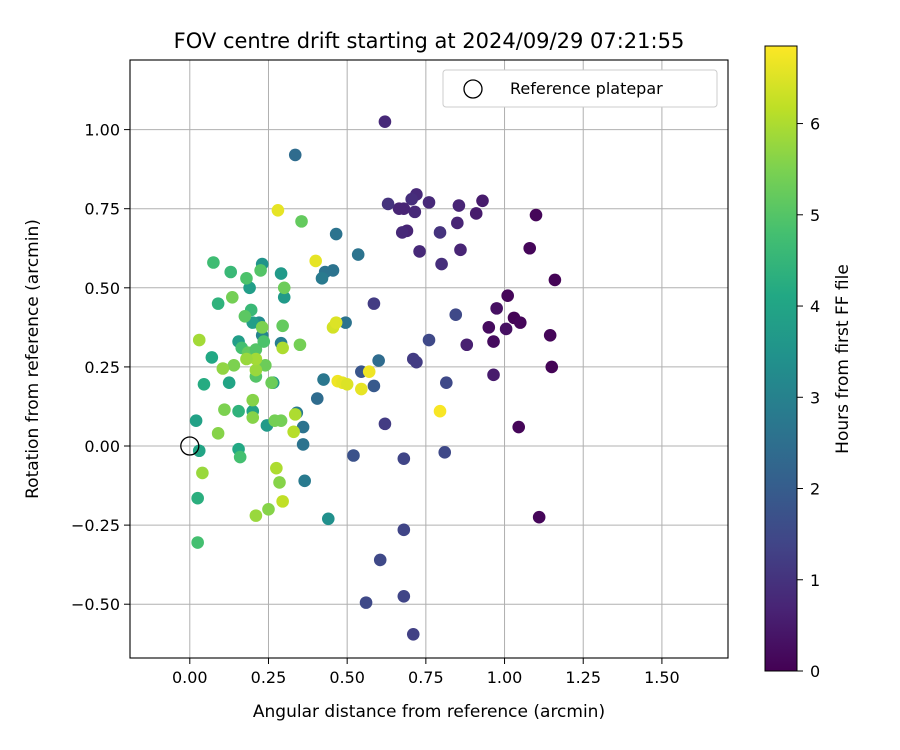 The image size is (900, 750). What do you see at coordinates (662, 677) in the screenshot?
I see `x-tick-label: 1.50` at bounding box center [662, 677].